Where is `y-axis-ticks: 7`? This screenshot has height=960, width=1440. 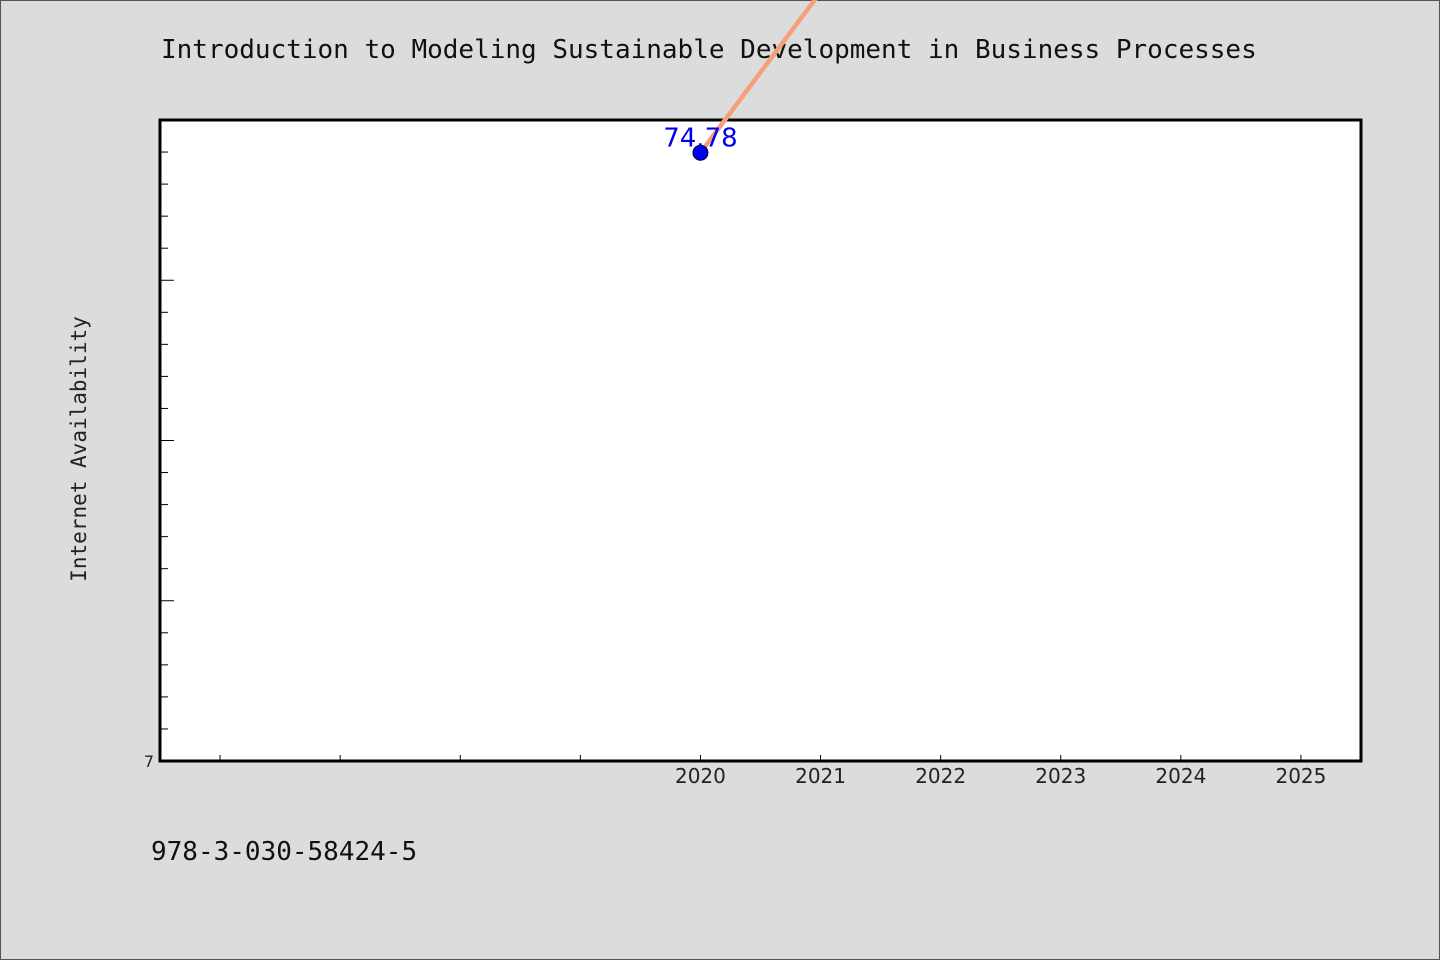 y-axis-ticks: 7 is located at coordinates (159, 461).